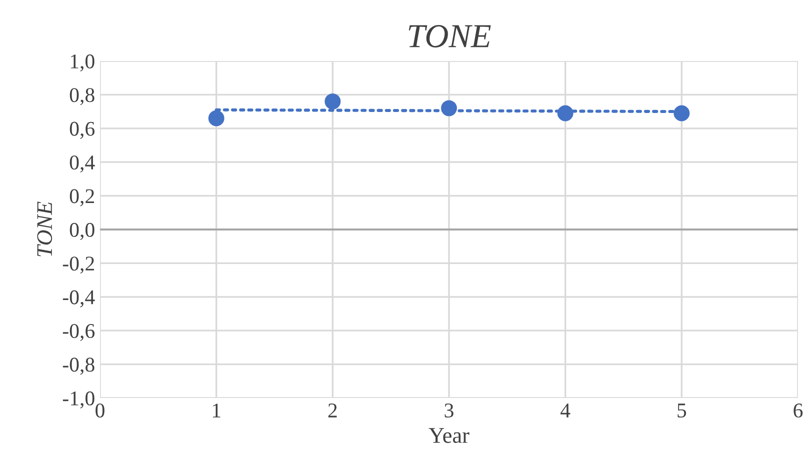 Image resolution: width=808 pixels, height=468 pixels. What do you see at coordinates (449, 411) in the screenshot?
I see `x-tick-label: 3` at bounding box center [449, 411].